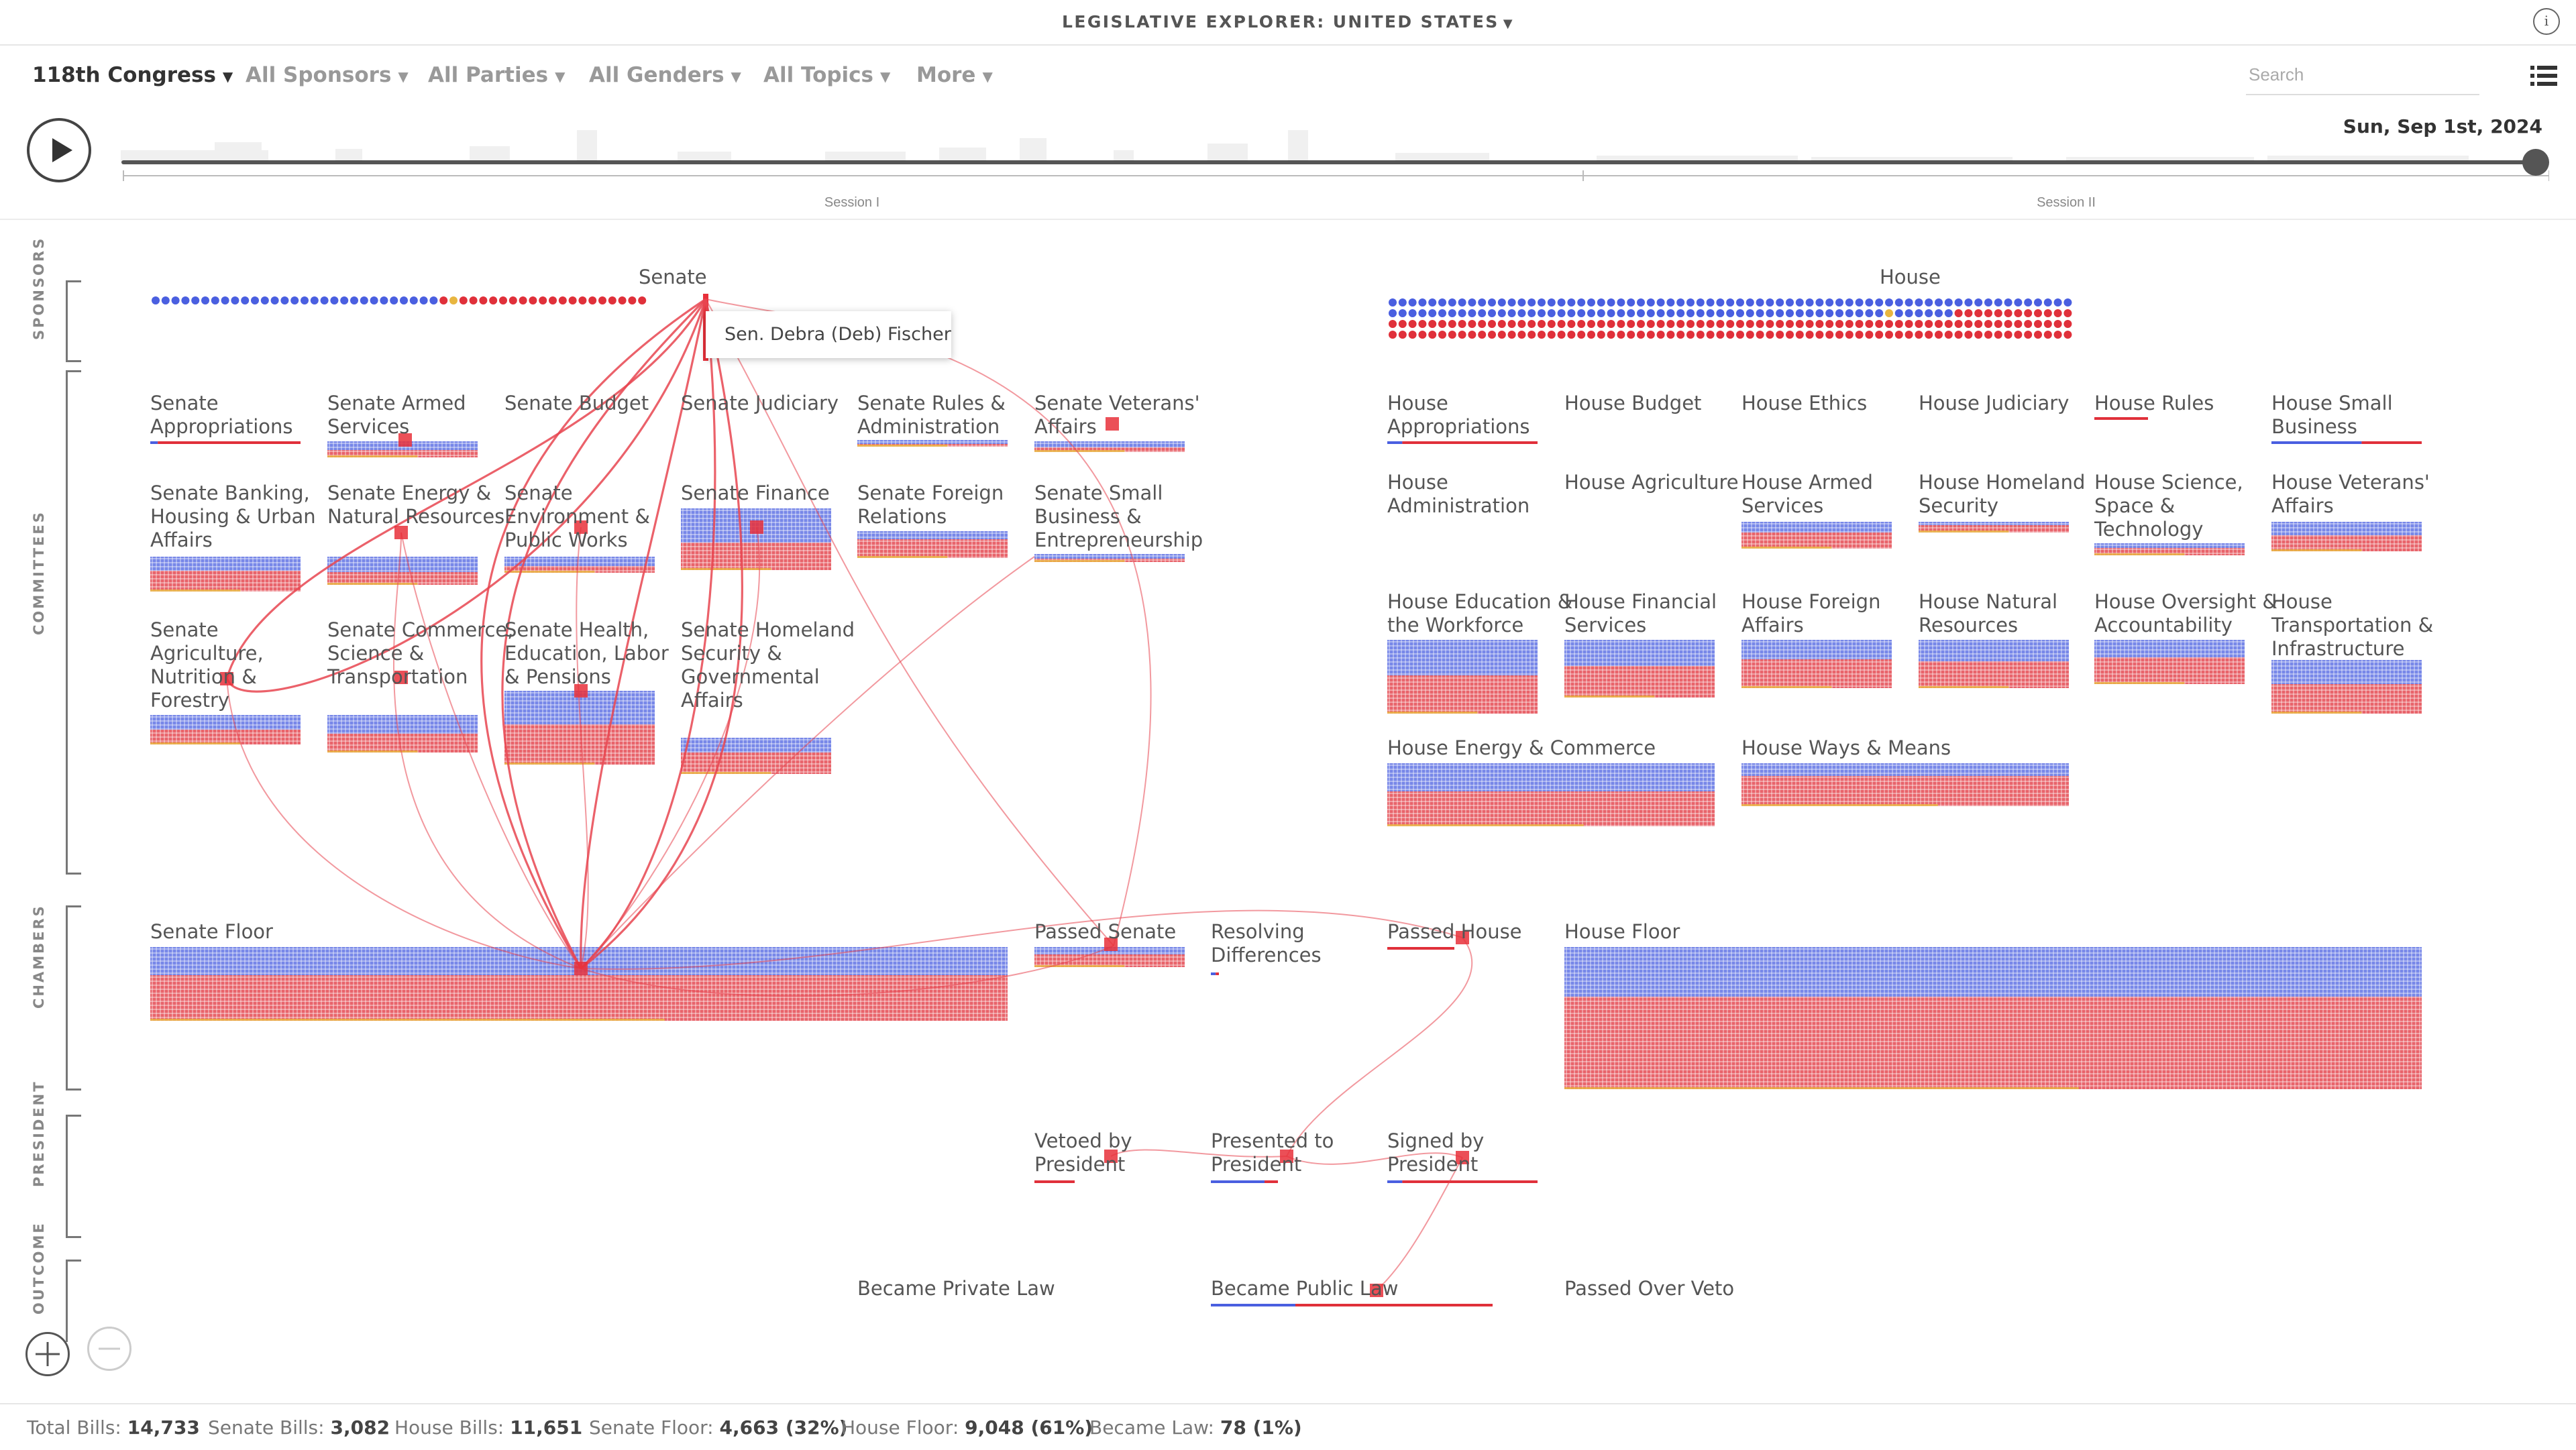 The width and height of the screenshot is (2576, 1450). I want to click on senate-sponsor-dots, so click(399, 300).